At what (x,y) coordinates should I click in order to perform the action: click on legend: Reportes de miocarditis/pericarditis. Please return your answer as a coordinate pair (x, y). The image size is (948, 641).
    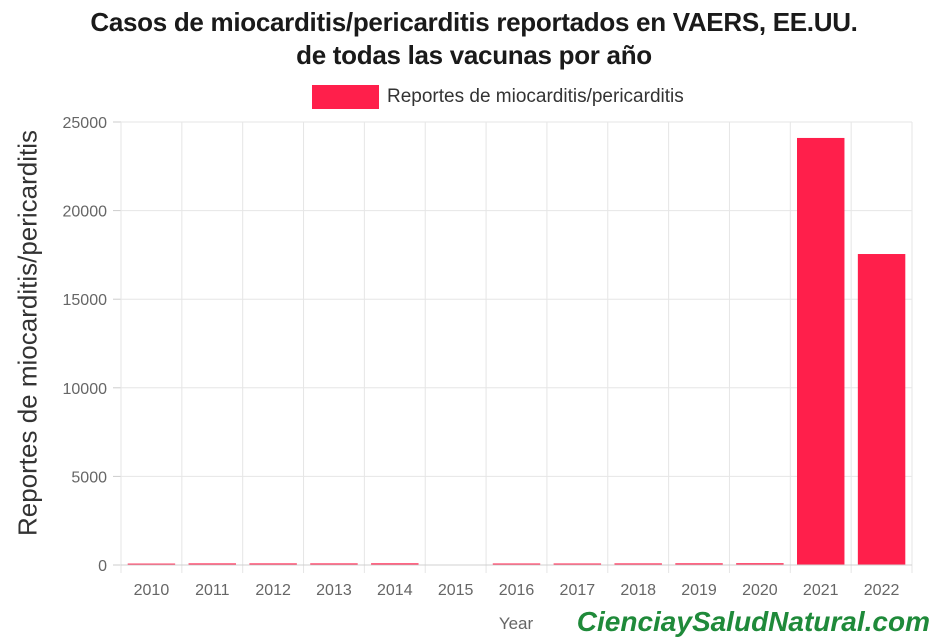
    Looking at the image, I should click on (498, 97).